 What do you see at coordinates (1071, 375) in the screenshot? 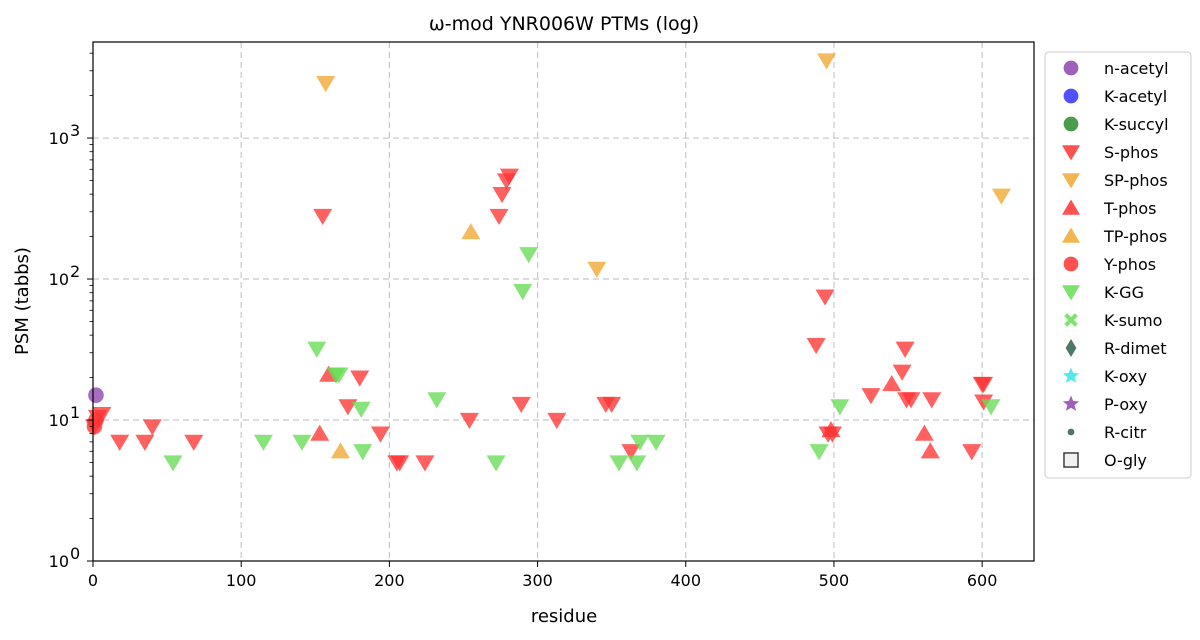
I see `legend-marker-k-oxy` at bounding box center [1071, 375].